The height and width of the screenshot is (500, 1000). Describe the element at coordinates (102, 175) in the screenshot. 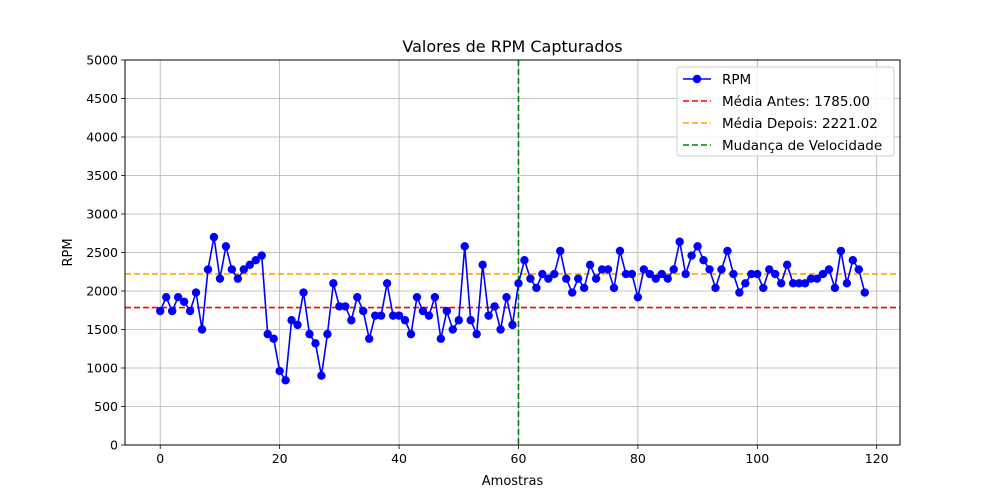

I see `y-tick-label: 3500` at that location.